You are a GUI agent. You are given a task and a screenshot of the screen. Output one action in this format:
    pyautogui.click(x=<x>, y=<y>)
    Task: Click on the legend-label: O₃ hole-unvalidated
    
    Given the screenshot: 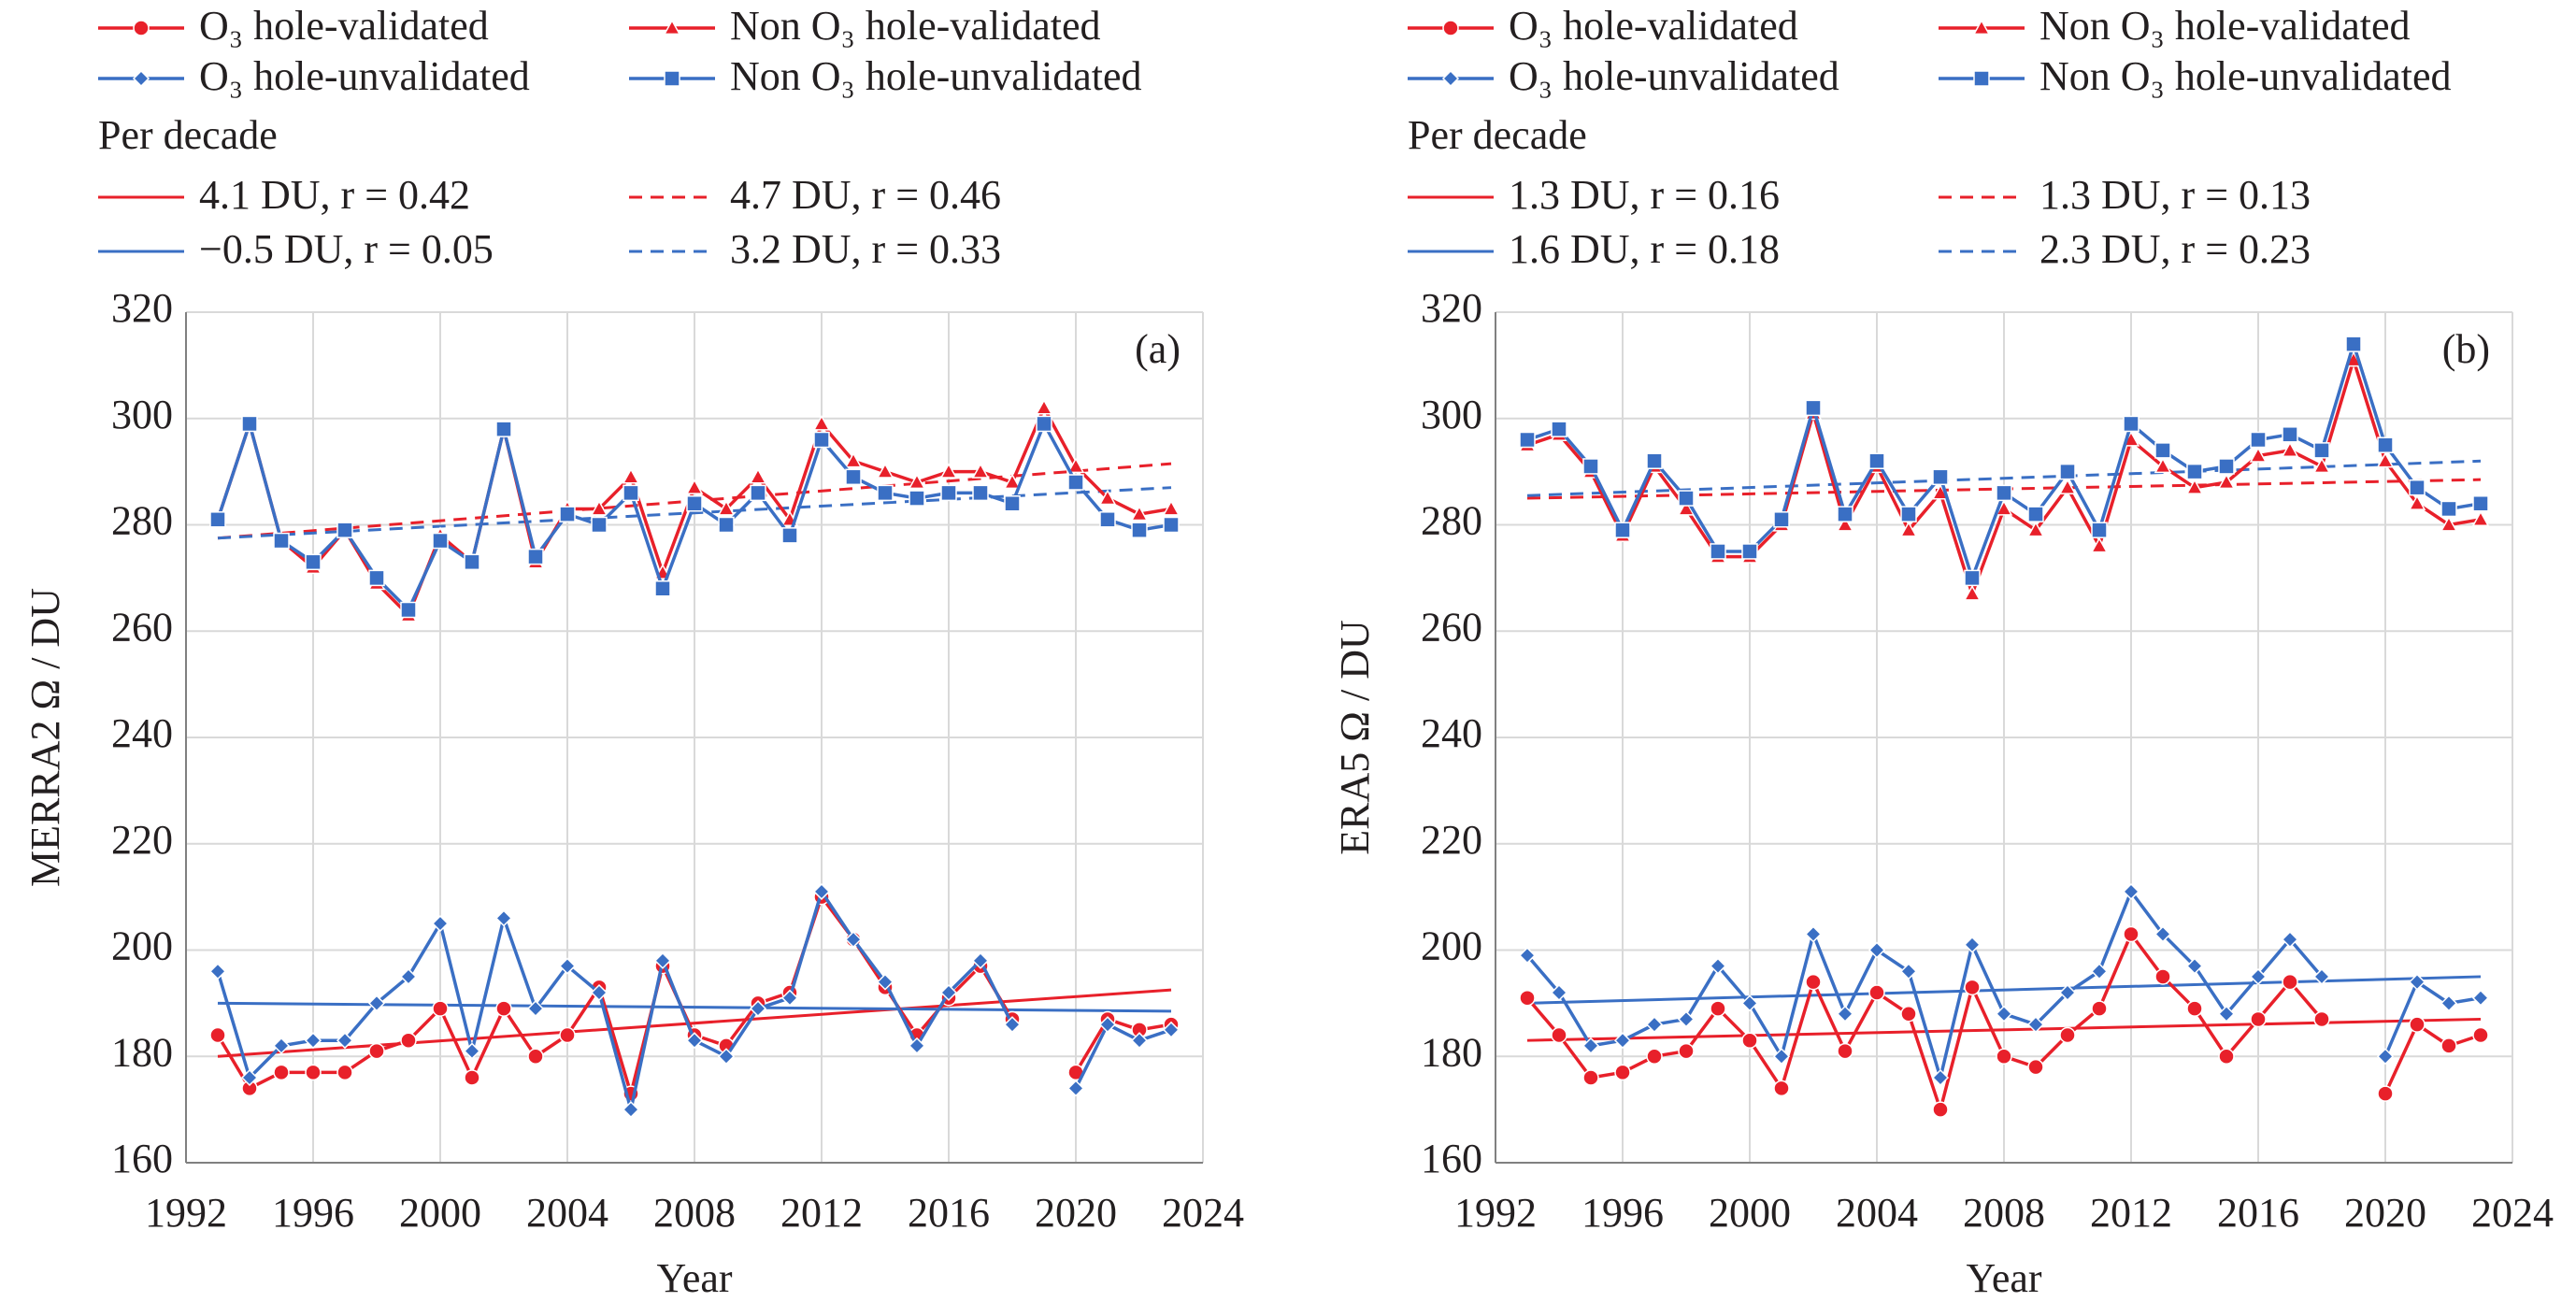 What is the action you would take?
    pyautogui.click(x=364, y=76)
    